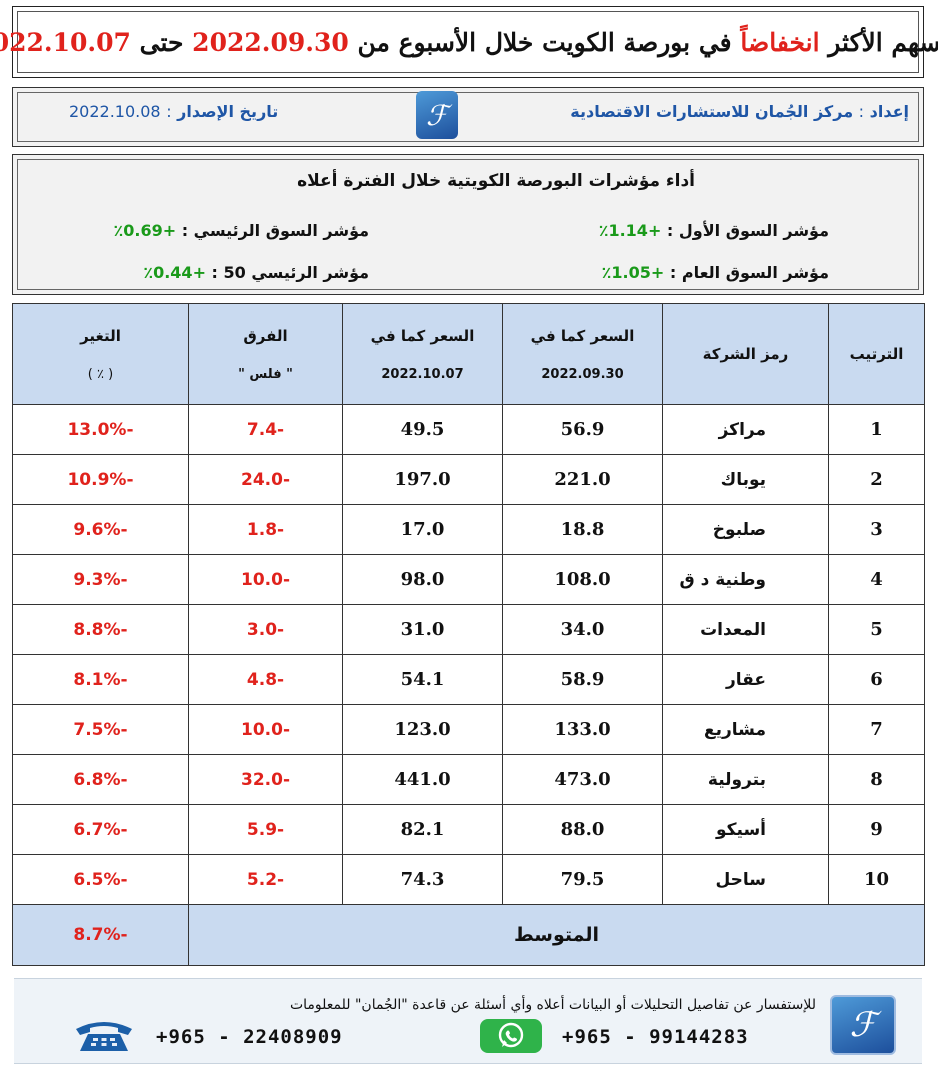  I want to click on main50-value: +0.44٪, so click(174, 272).